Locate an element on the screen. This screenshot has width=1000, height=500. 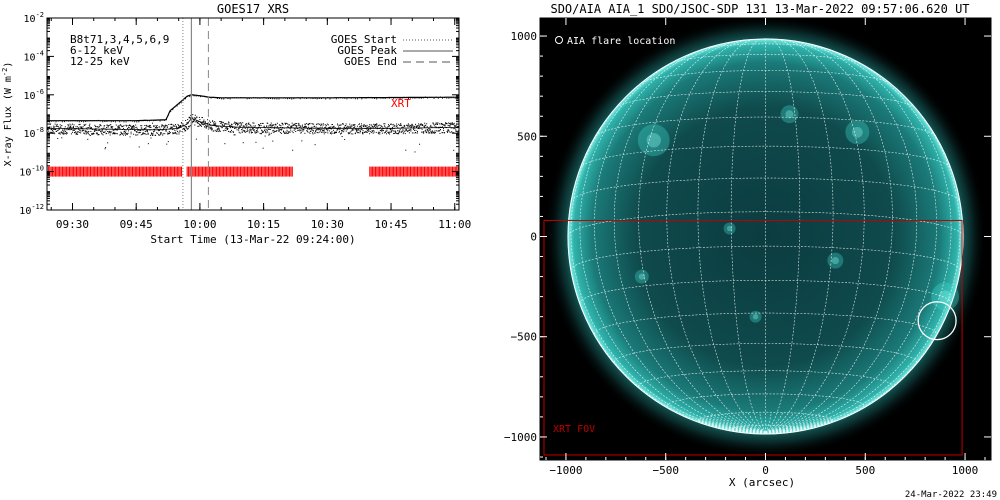
footer-timestamp: 24-Mar-2022 23:49 is located at coordinates (951, 495).